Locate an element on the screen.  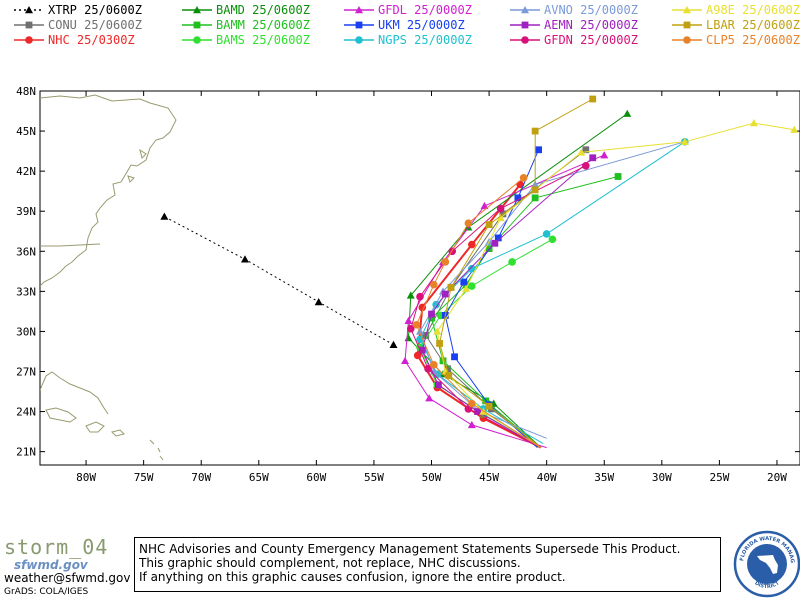
legend-label: NHC 25/0300Z is located at coordinates (91, 40).